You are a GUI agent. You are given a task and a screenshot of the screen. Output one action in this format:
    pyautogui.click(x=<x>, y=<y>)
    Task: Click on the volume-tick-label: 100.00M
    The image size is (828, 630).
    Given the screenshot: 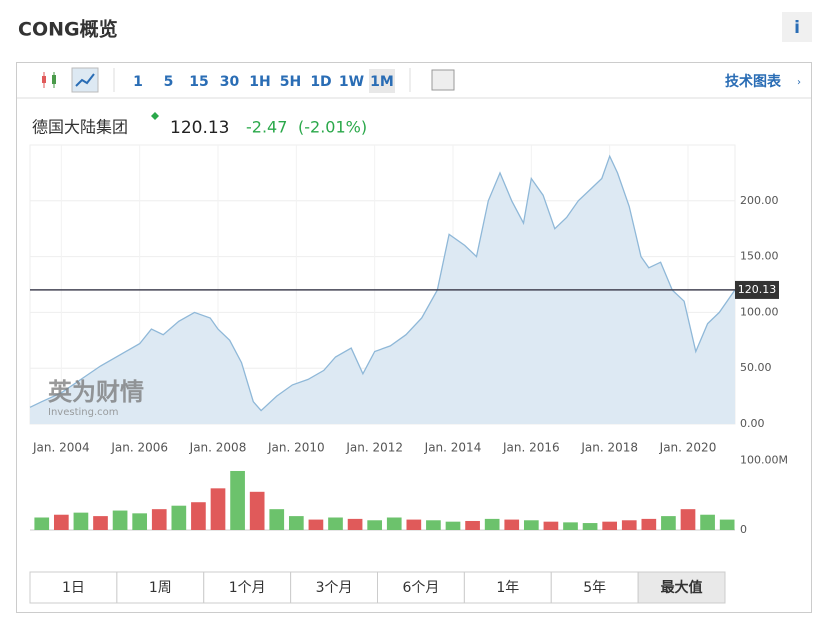 What is the action you would take?
    pyautogui.click(x=764, y=460)
    